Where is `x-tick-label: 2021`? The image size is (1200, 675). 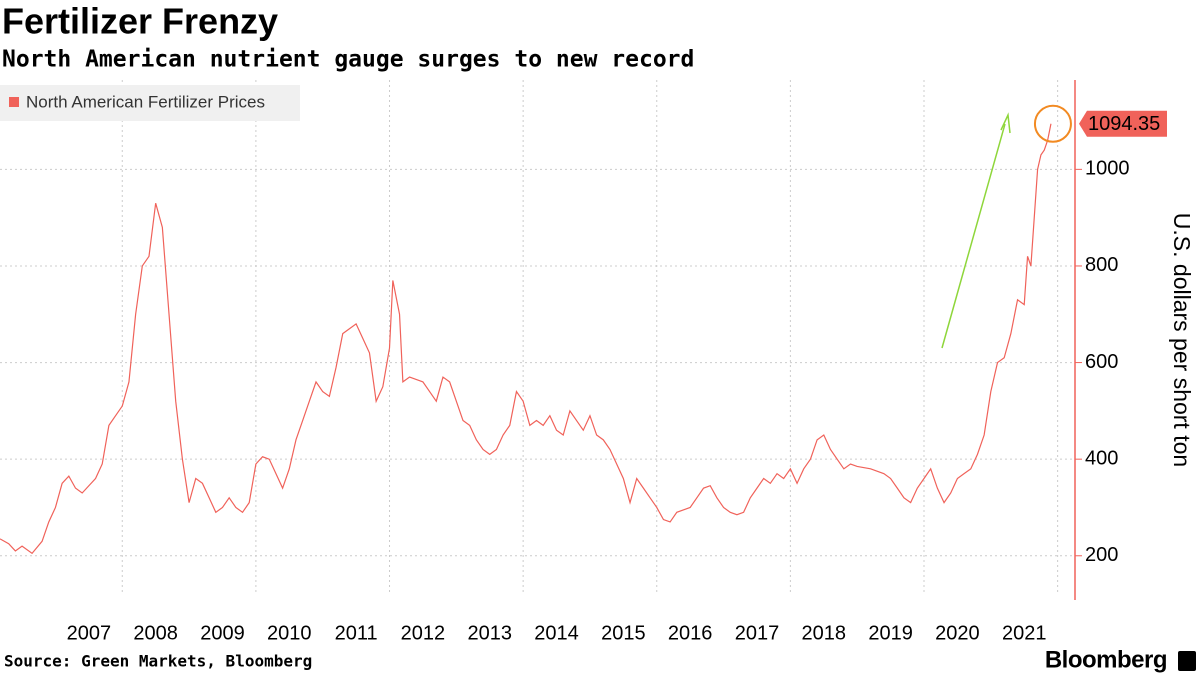
x-tick-label: 2021 is located at coordinates (1024, 633).